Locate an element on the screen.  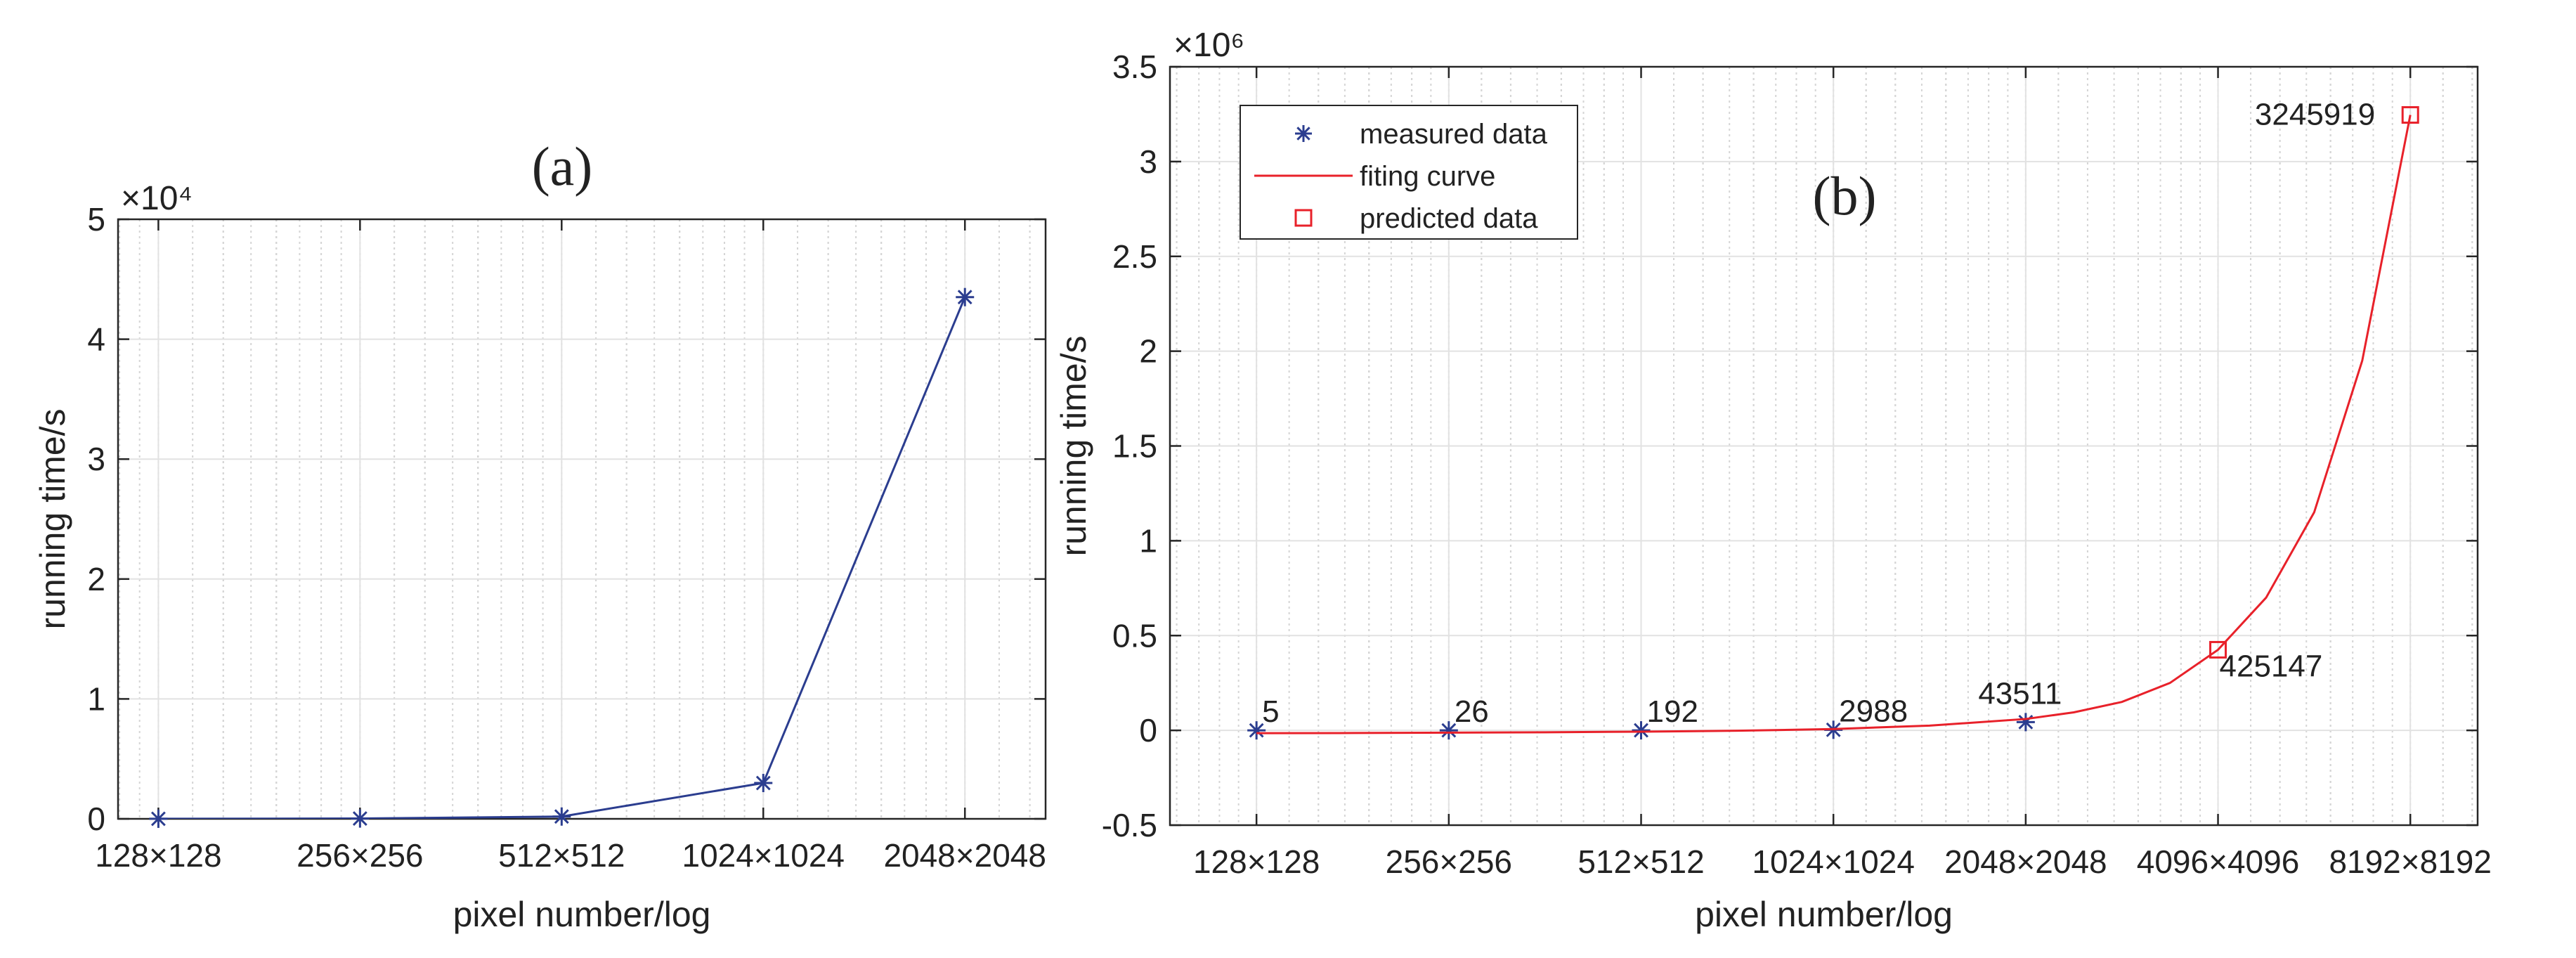
y-tick-label: 0.5 is located at coordinates (1134, 635).